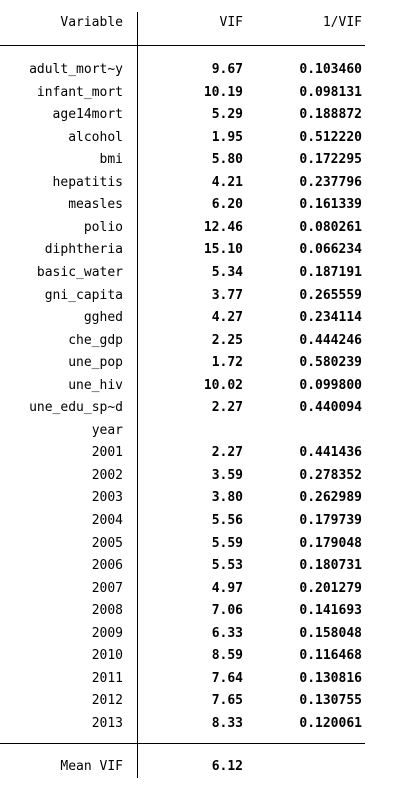  Describe the element at coordinates (107, 701) in the screenshot. I see `row-variable: 2012` at that location.